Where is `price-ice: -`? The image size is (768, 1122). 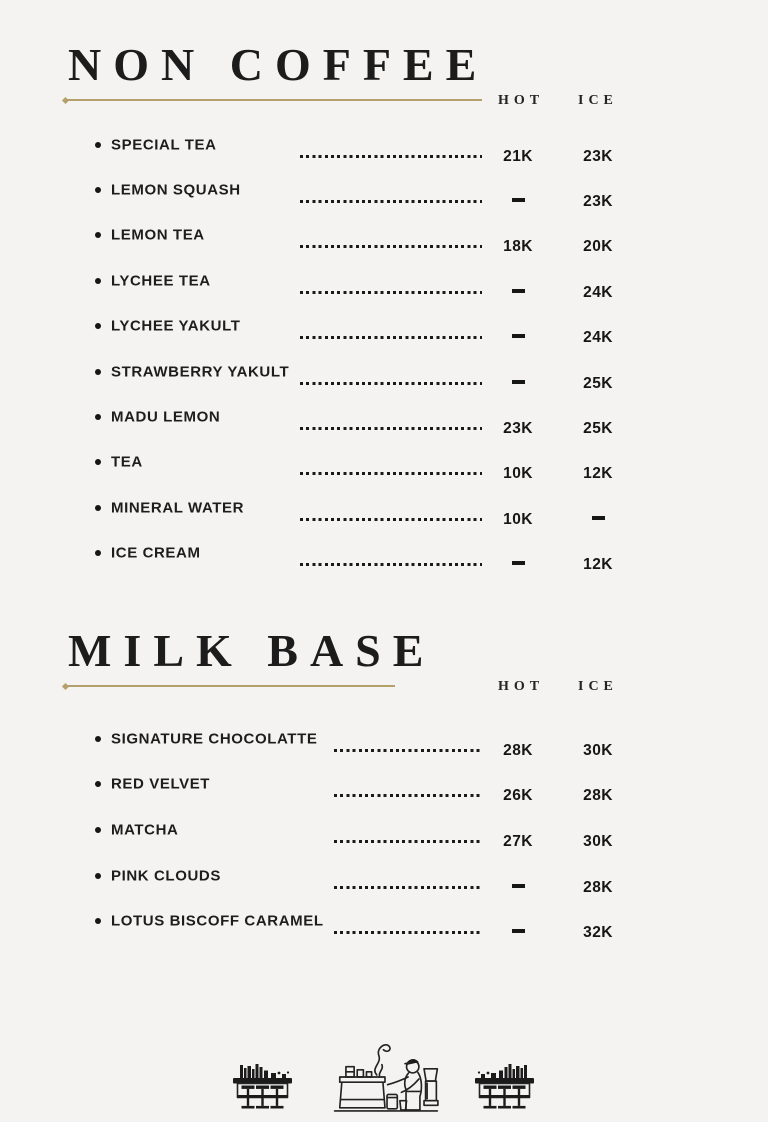
price-ice: - is located at coordinates (598, 520).